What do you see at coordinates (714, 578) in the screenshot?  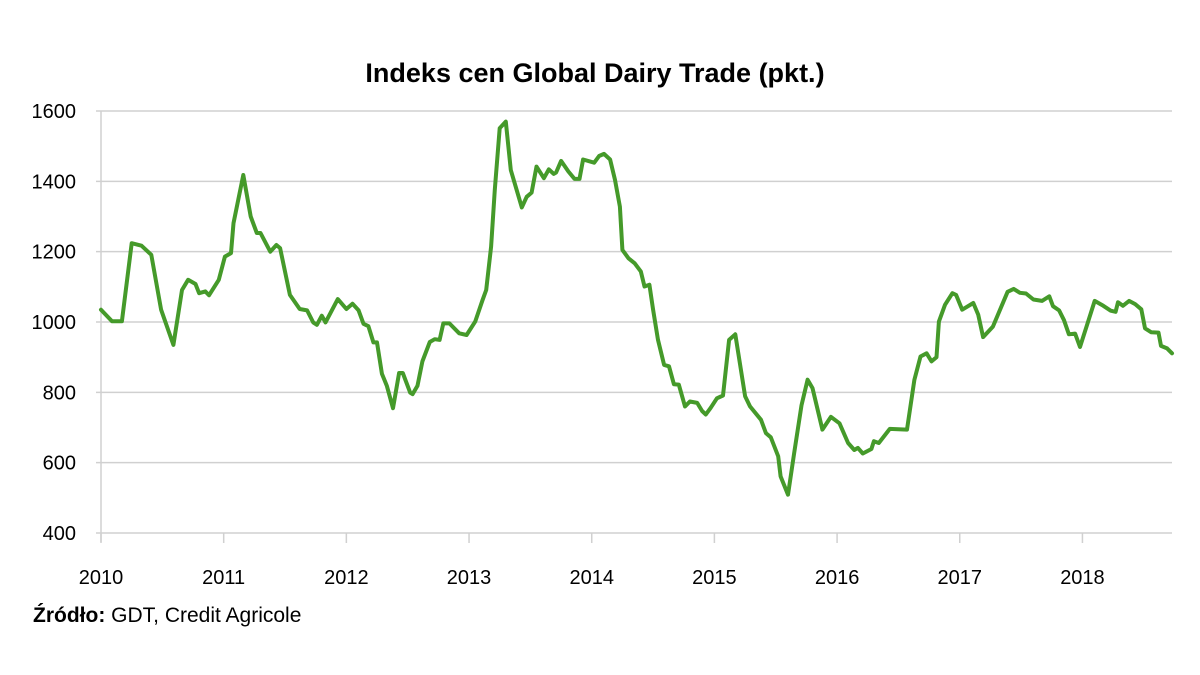 I see `x-tick-label: 2015` at bounding box center [714, 578].